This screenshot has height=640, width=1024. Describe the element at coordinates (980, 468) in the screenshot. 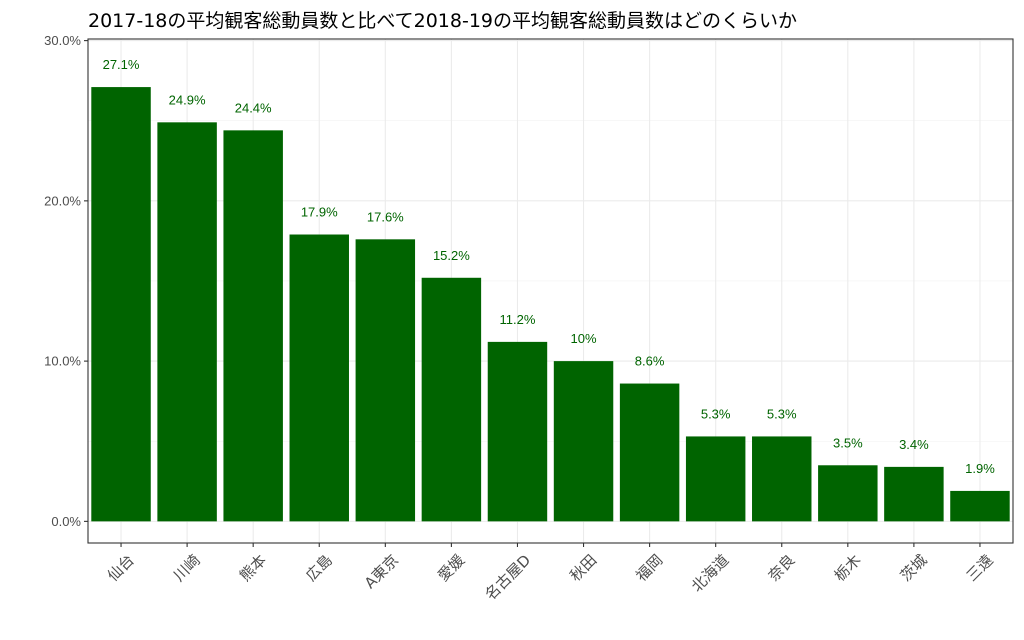

I see `data-label: 1.9%` at that location.